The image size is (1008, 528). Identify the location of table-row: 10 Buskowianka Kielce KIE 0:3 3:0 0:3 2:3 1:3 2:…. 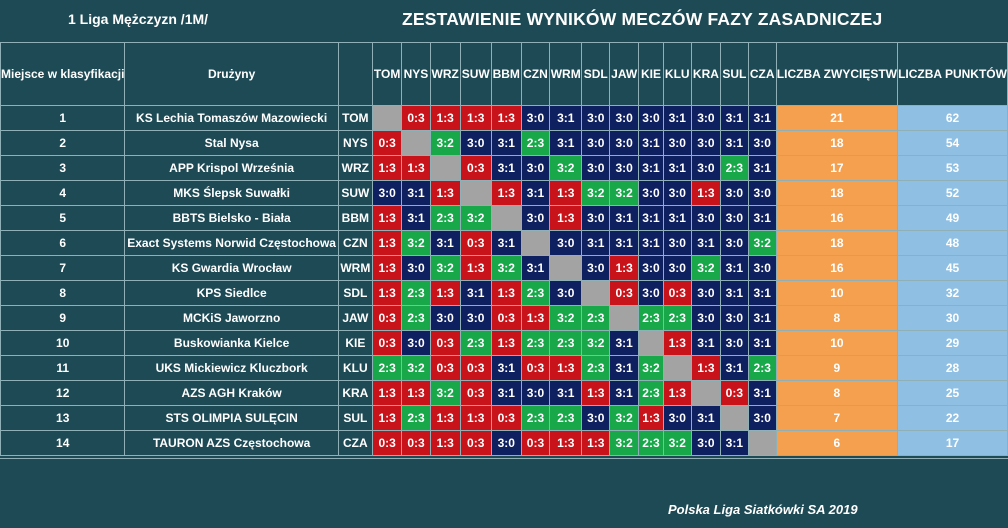
(504, 343).